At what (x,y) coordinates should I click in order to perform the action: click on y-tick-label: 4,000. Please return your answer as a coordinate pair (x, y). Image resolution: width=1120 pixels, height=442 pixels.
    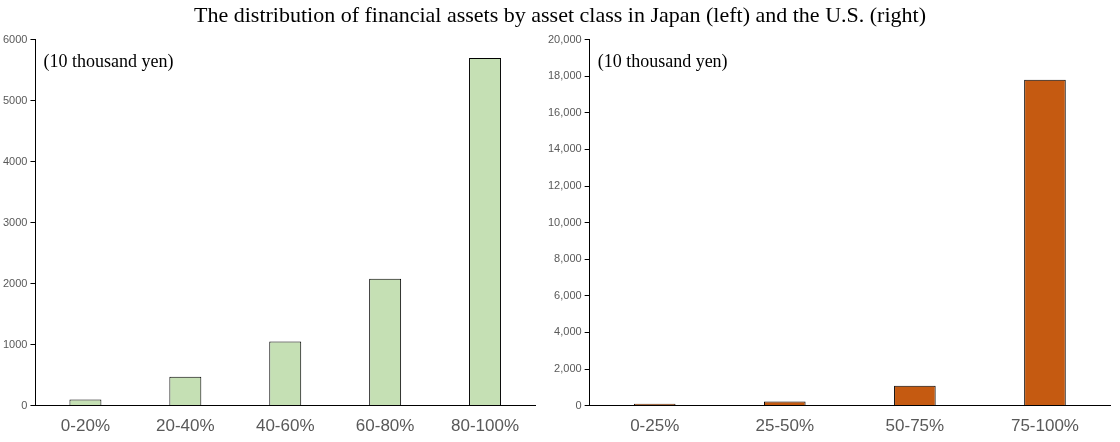
    Looking at the image, I should click on (568, 331).